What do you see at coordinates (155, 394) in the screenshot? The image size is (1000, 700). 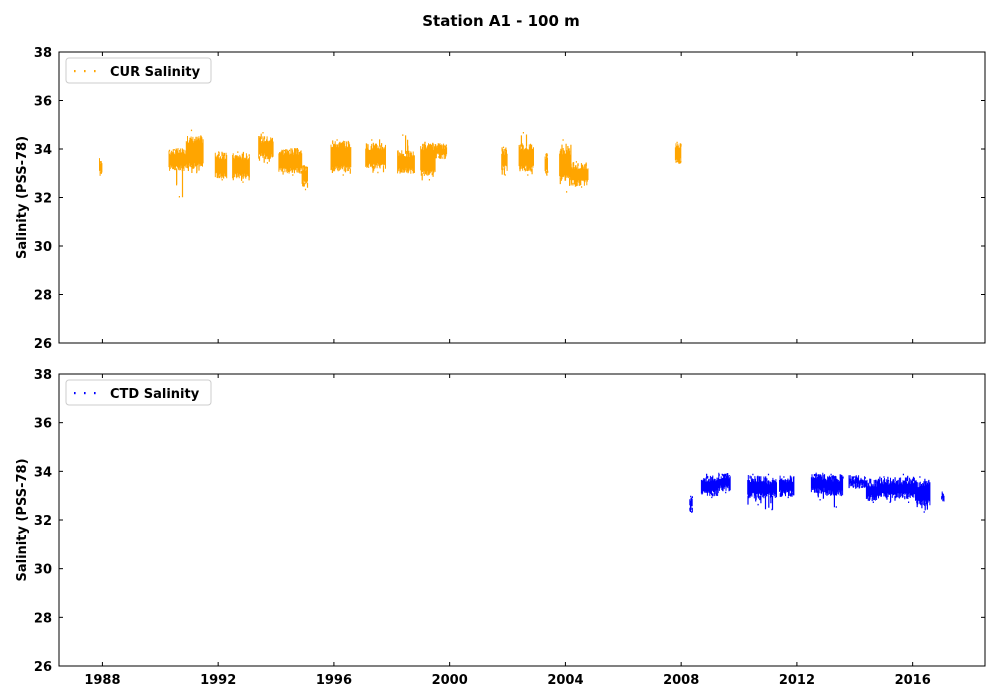 I see `legend-label: CTD Salinity` at bounding box center [155, 394].